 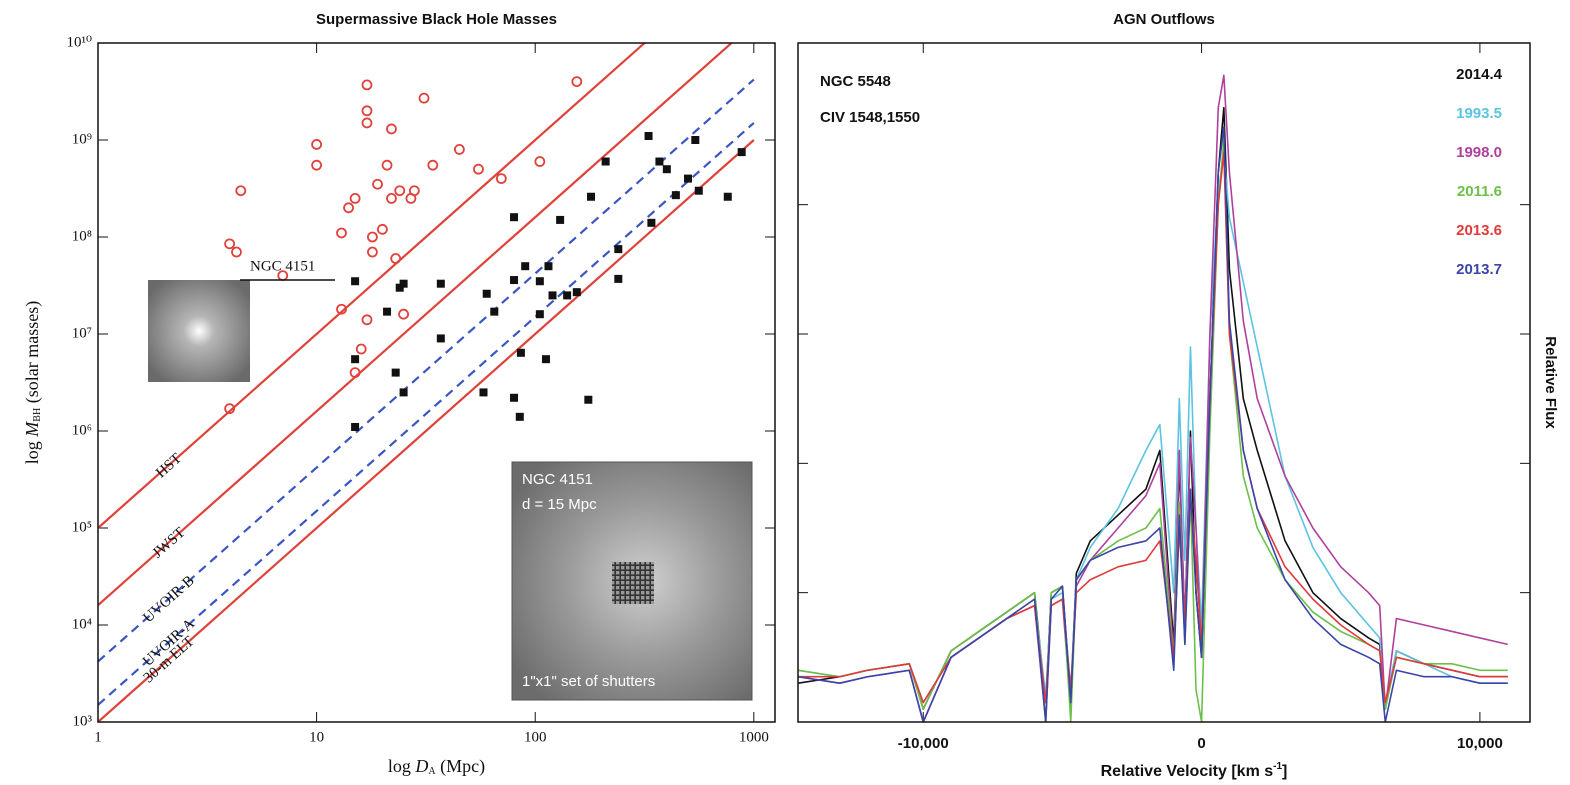 I want to click on y-tick-label: 10⁵, so click(x=82, y=527).